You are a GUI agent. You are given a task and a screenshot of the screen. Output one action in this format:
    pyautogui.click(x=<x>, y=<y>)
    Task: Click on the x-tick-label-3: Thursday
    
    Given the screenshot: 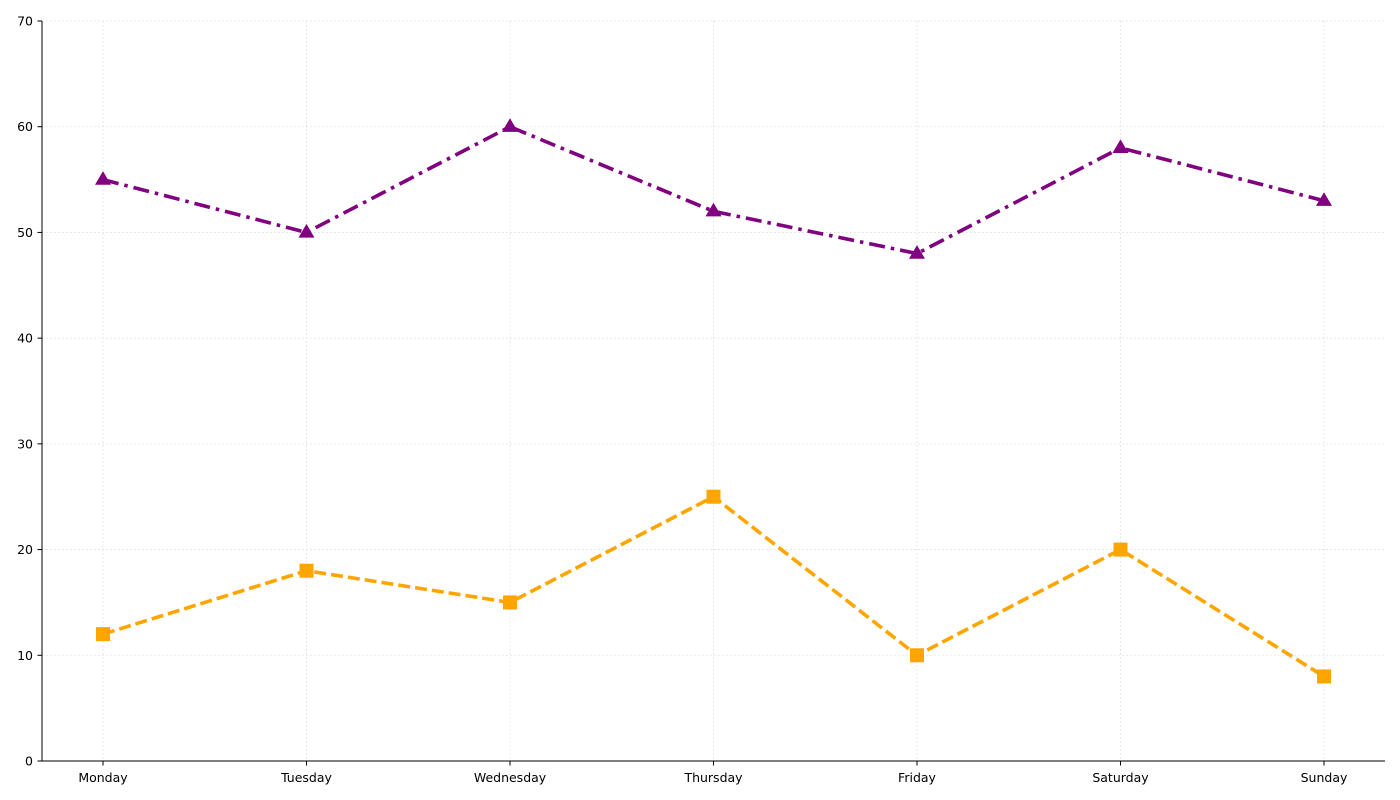 What is the action you would take?
    pyautogui.click(x=713, y=777)
    